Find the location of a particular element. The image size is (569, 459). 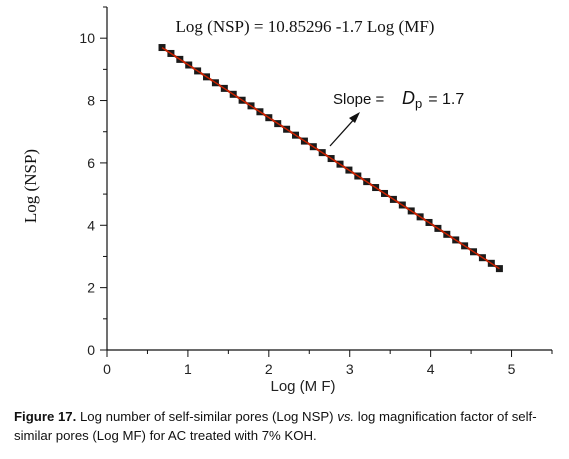

x-tick-label: 3 is located at coordinates (350, 369).